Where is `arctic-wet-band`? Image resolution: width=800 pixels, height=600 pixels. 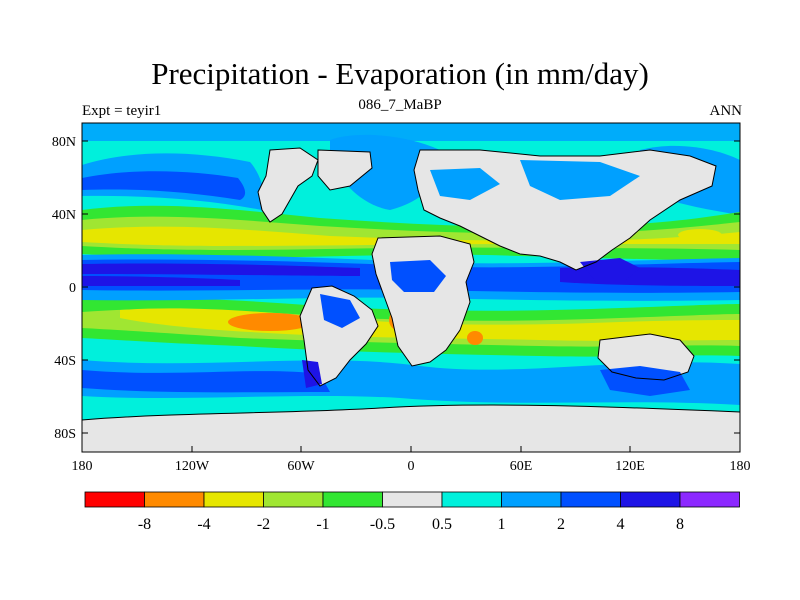 arctic-wet-band is located at coordinates (411, 132).